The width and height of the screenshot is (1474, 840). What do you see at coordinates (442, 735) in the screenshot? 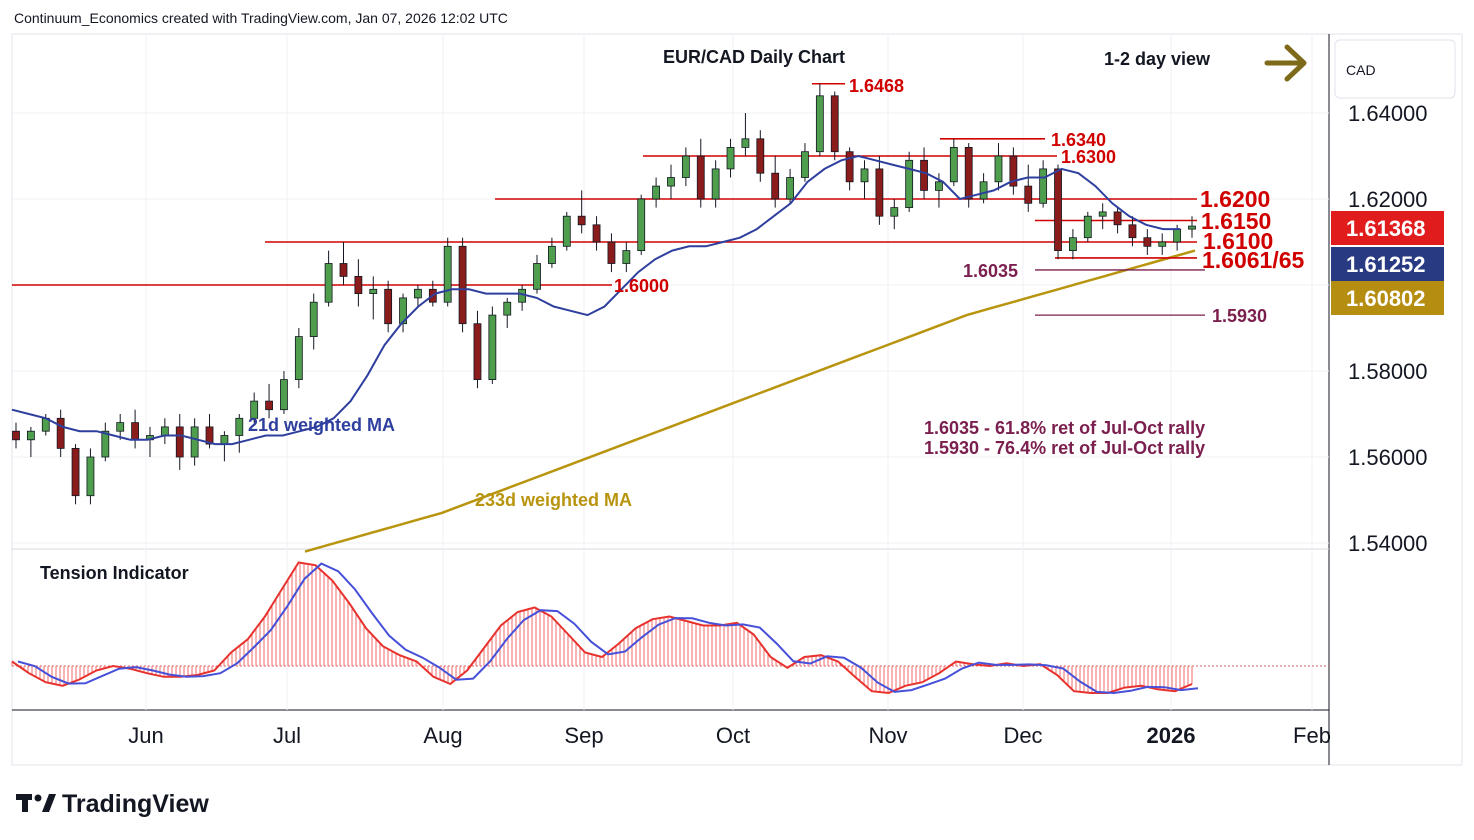
I see `time-tick-label: Aug` at bounding box center [442, 735].